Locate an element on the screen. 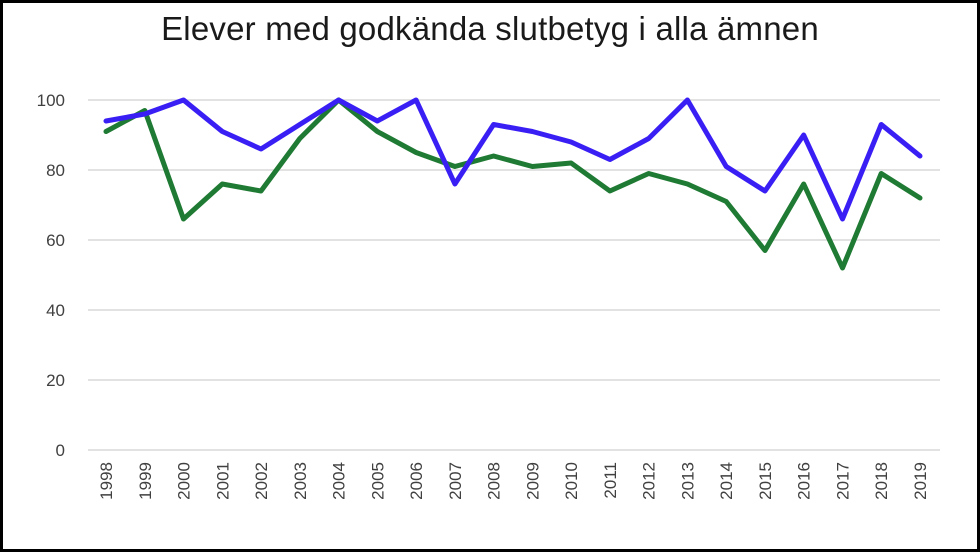 This screenshot has width=980, height=552. x-tick-label: 2004 is located at coordinates (339, 481).